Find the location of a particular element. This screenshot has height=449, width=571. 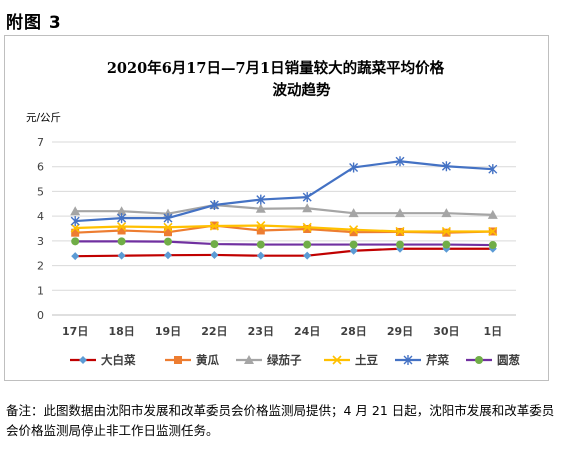

legend-label: 圆葱 is located at coordinates (508, 360).